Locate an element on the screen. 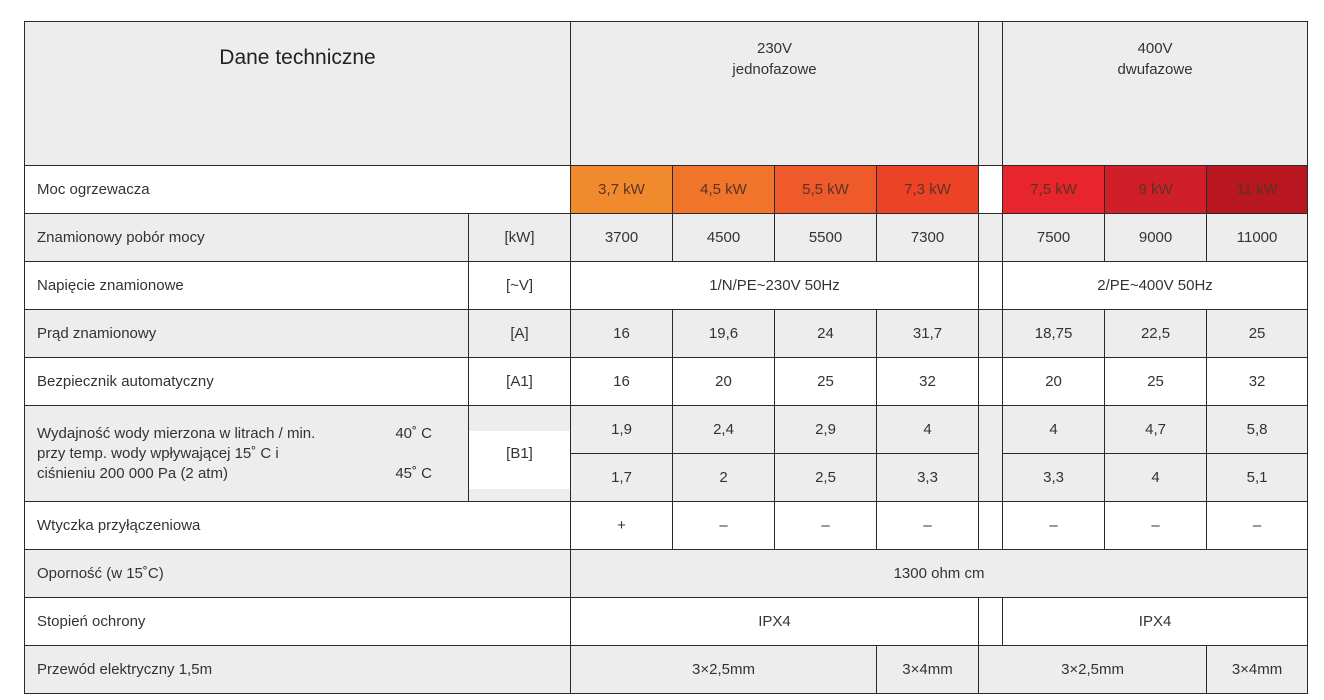 This screenshot has height=700, width=1324. value-cell: 5500 is located at coordinates (825, 237).